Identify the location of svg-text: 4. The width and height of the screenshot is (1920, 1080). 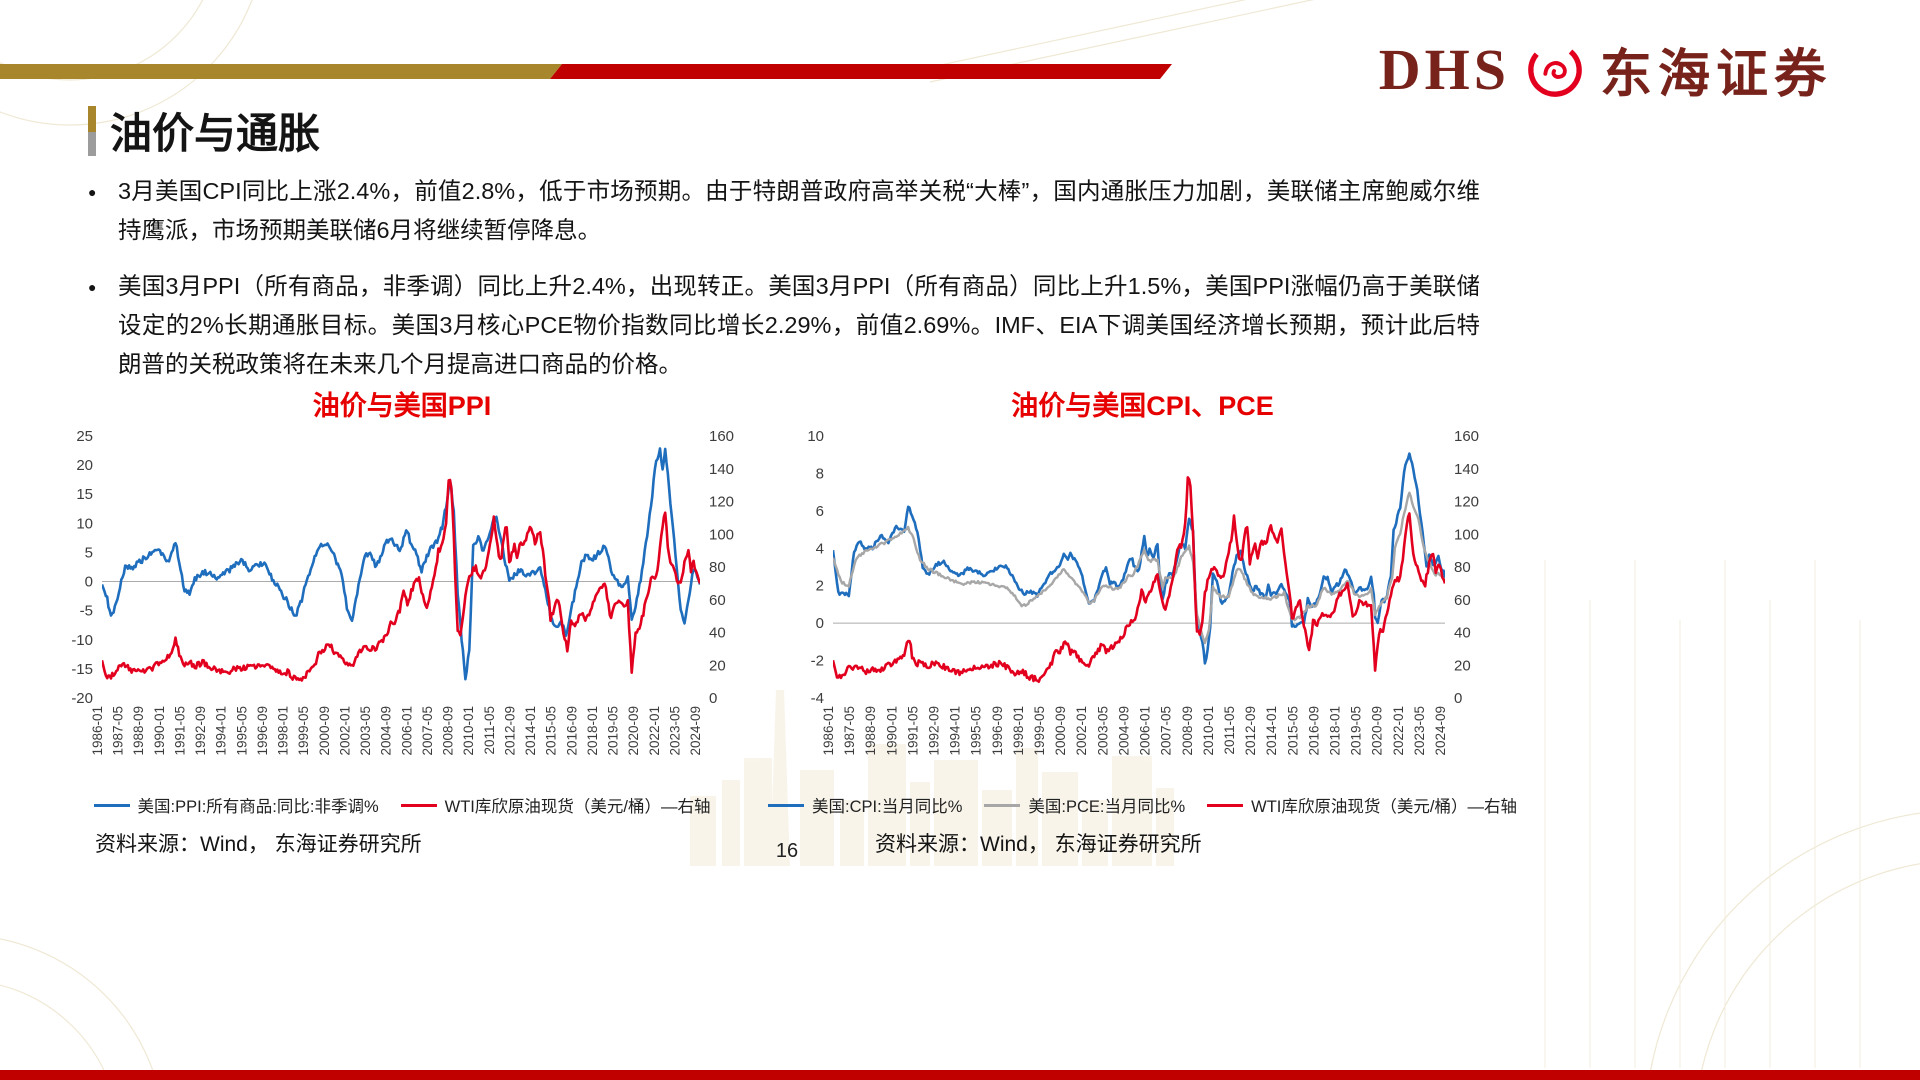
(820, 548).